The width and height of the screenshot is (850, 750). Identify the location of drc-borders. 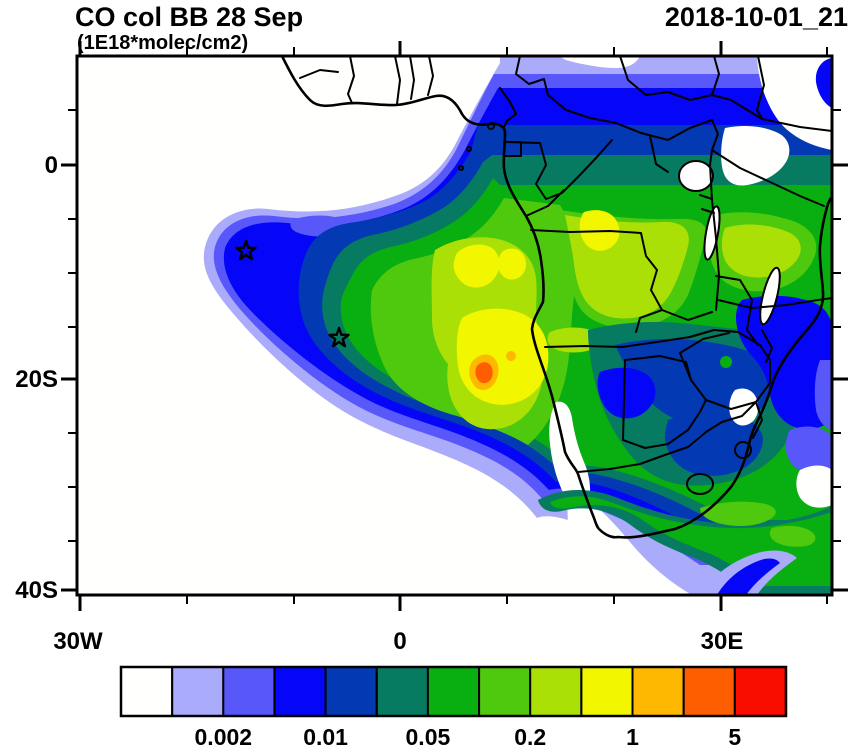
(625, 220).